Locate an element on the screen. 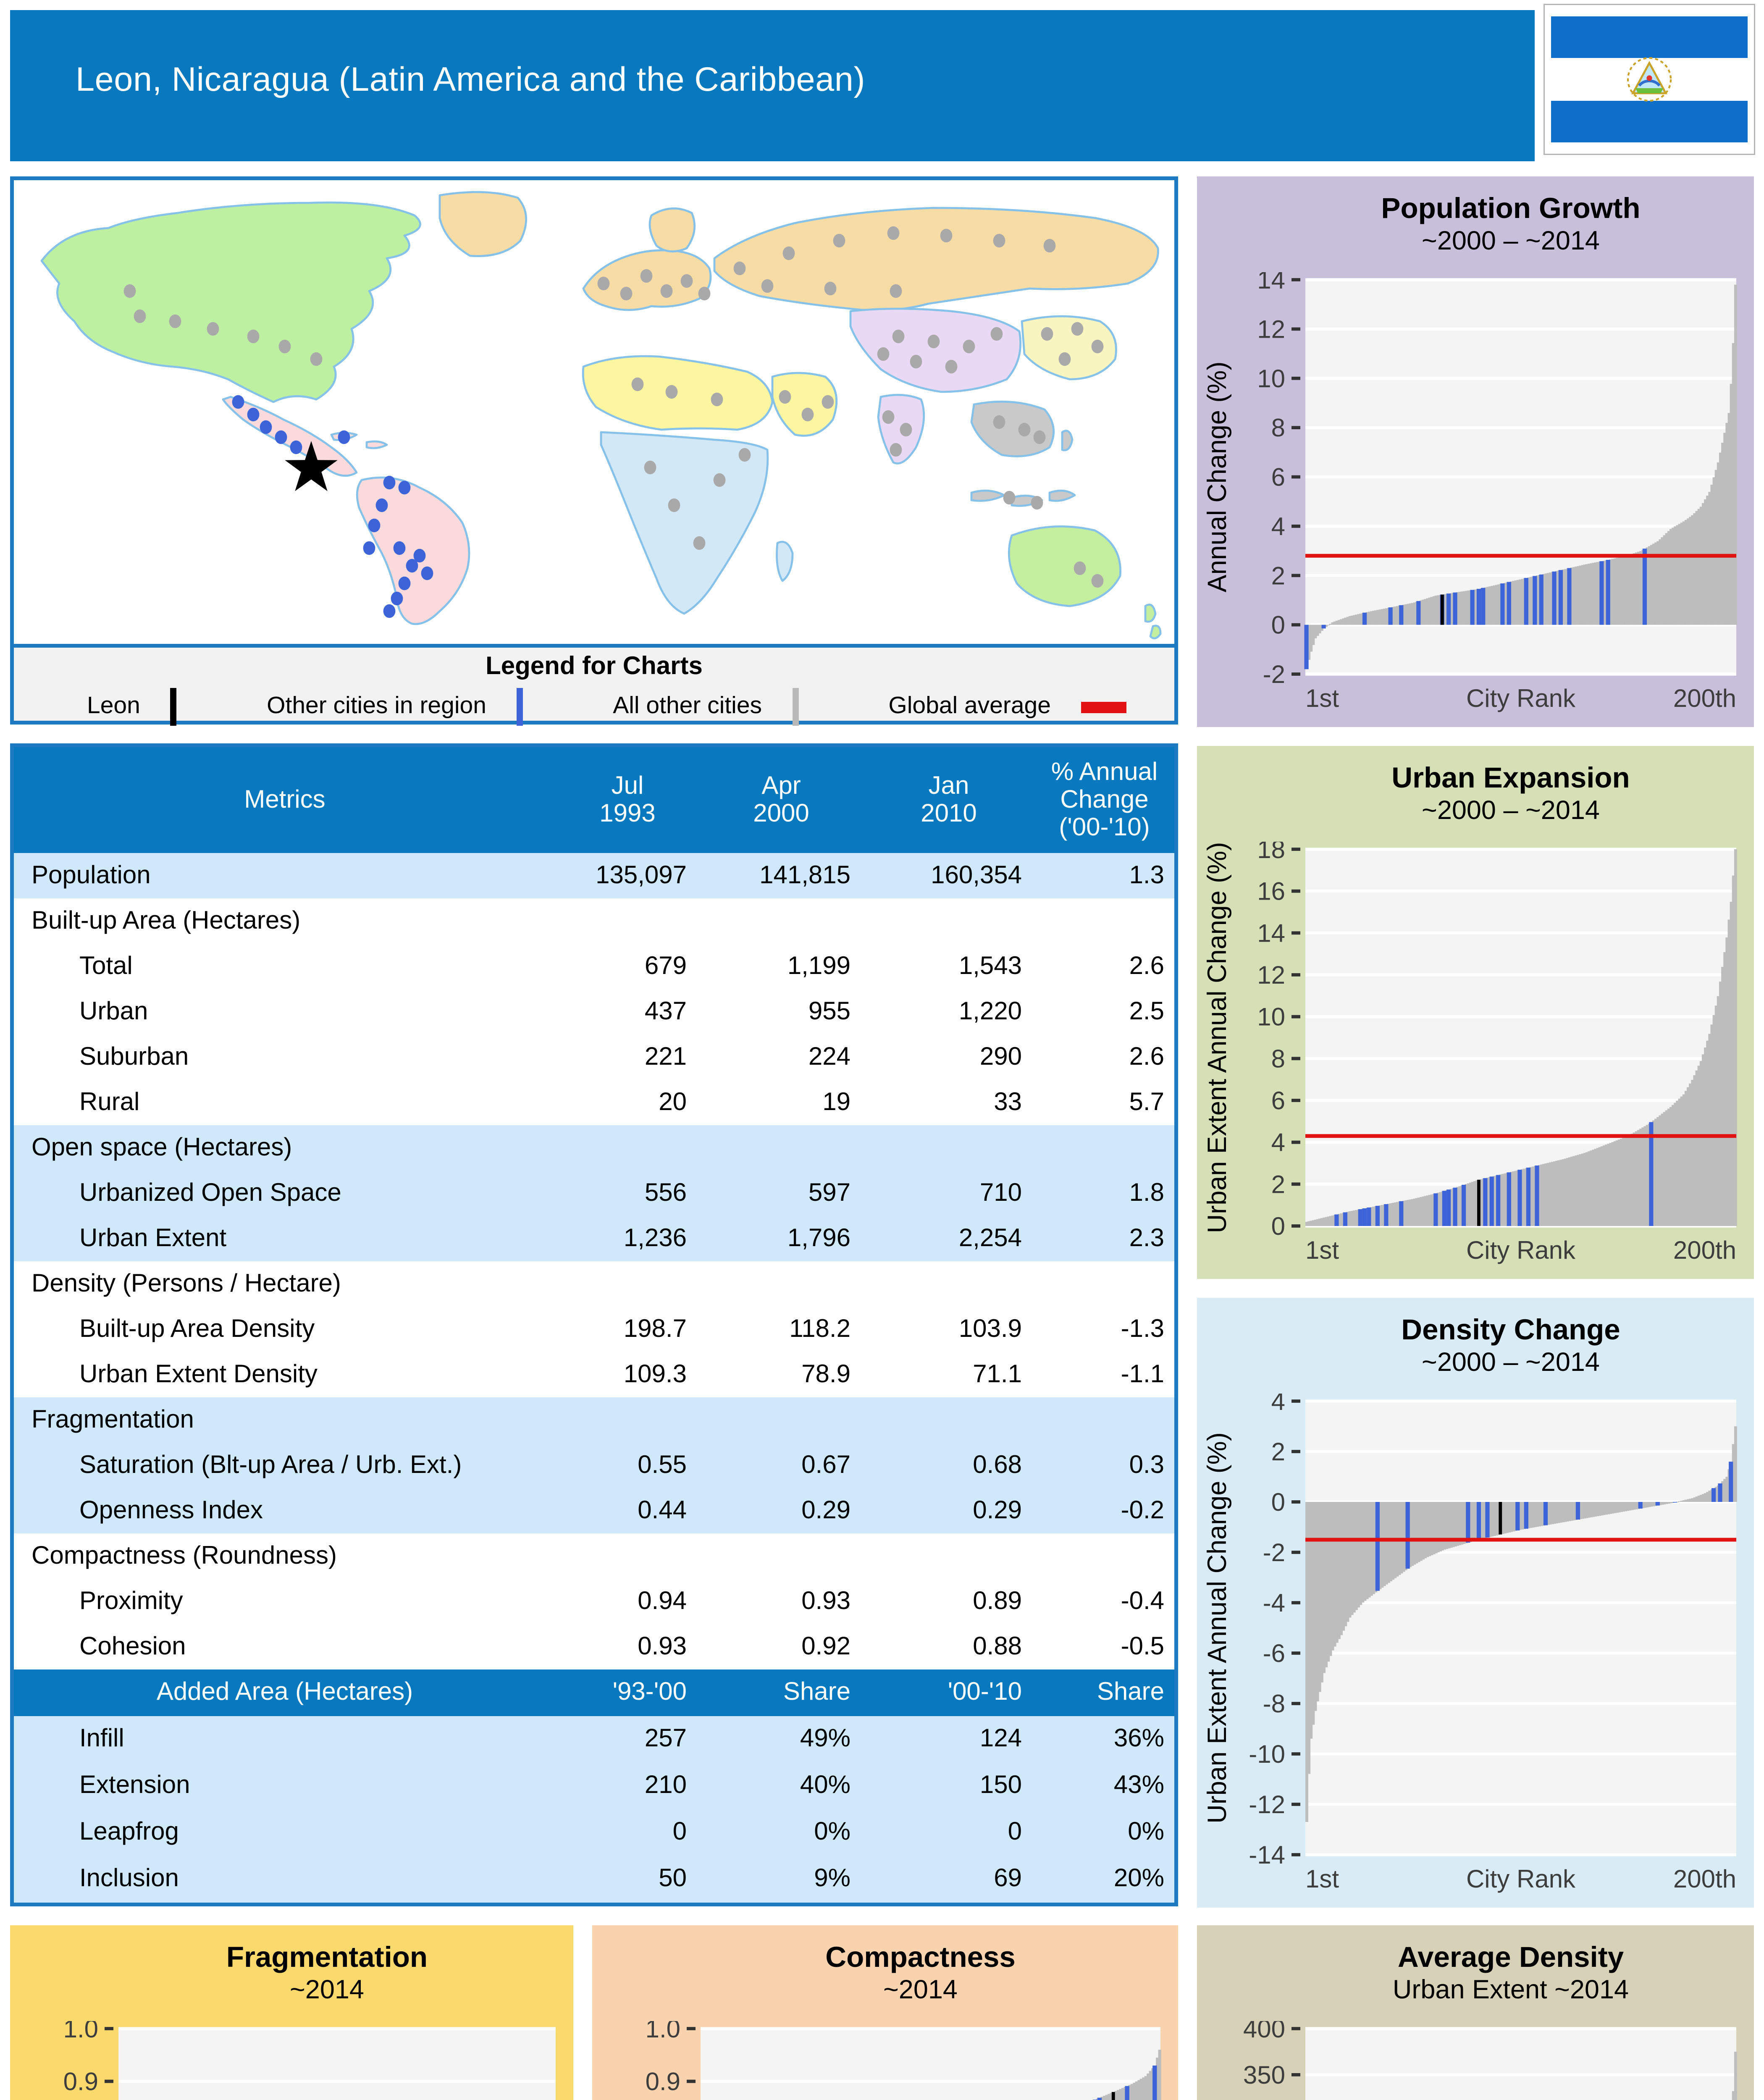  world-map-image is located at coordinates (594, 412).